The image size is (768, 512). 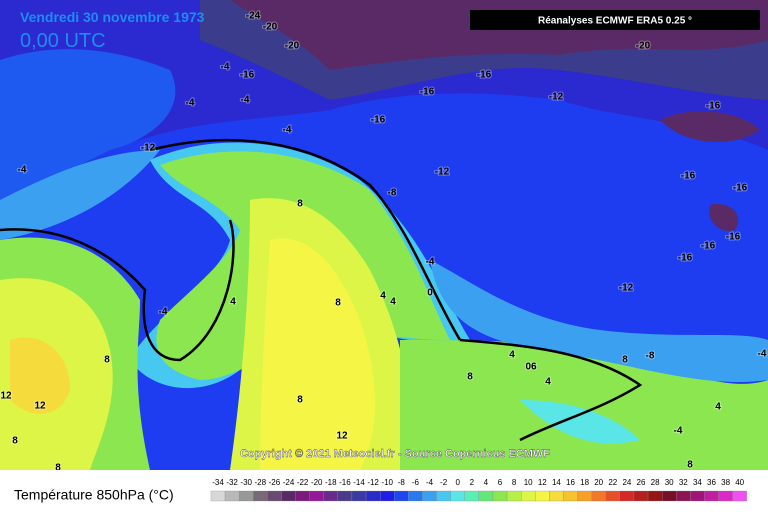 I want to click on legend-tick-label: -14, so click(x=359, y=482).